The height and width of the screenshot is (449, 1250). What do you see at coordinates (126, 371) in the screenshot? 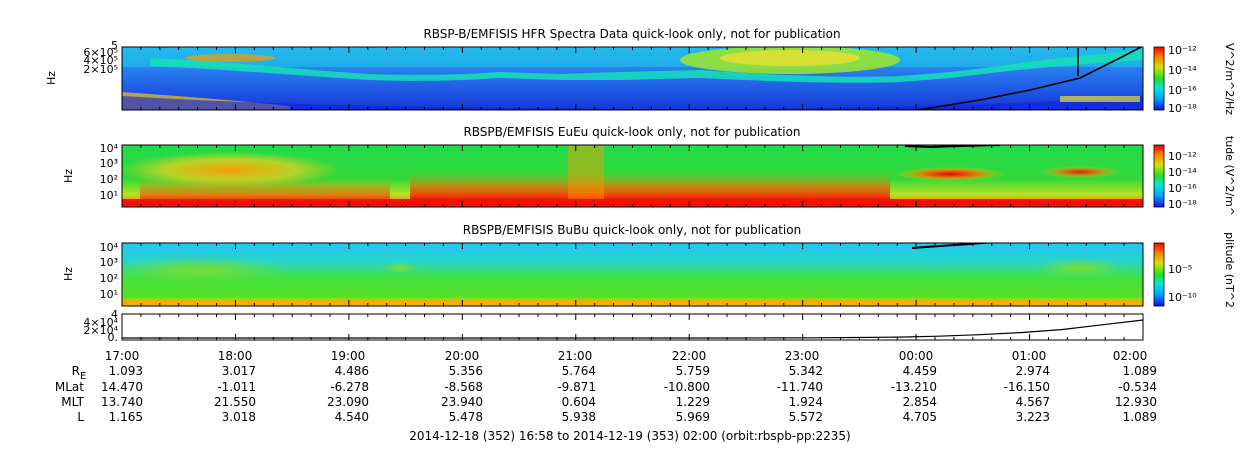
I see `re-value: 1.093` at bounding box center [126, 371].